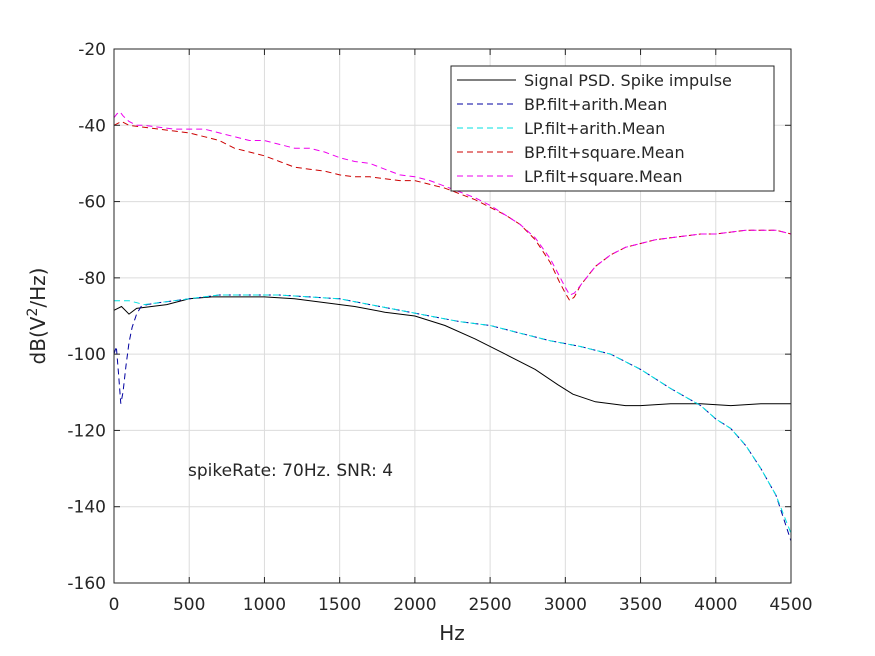  Describe the element at coordinates (452, 633) in the screenshot. I see `x-axis-label: Hz` at that location.